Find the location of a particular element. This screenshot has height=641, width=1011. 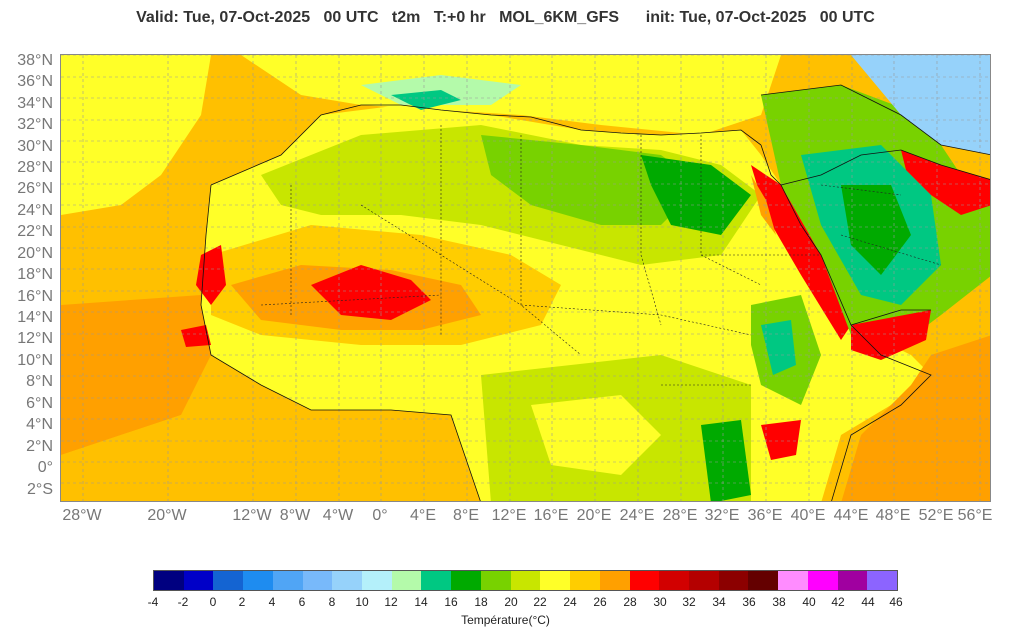

colorbar-tick: 10 is located at coordinates (362, 602).